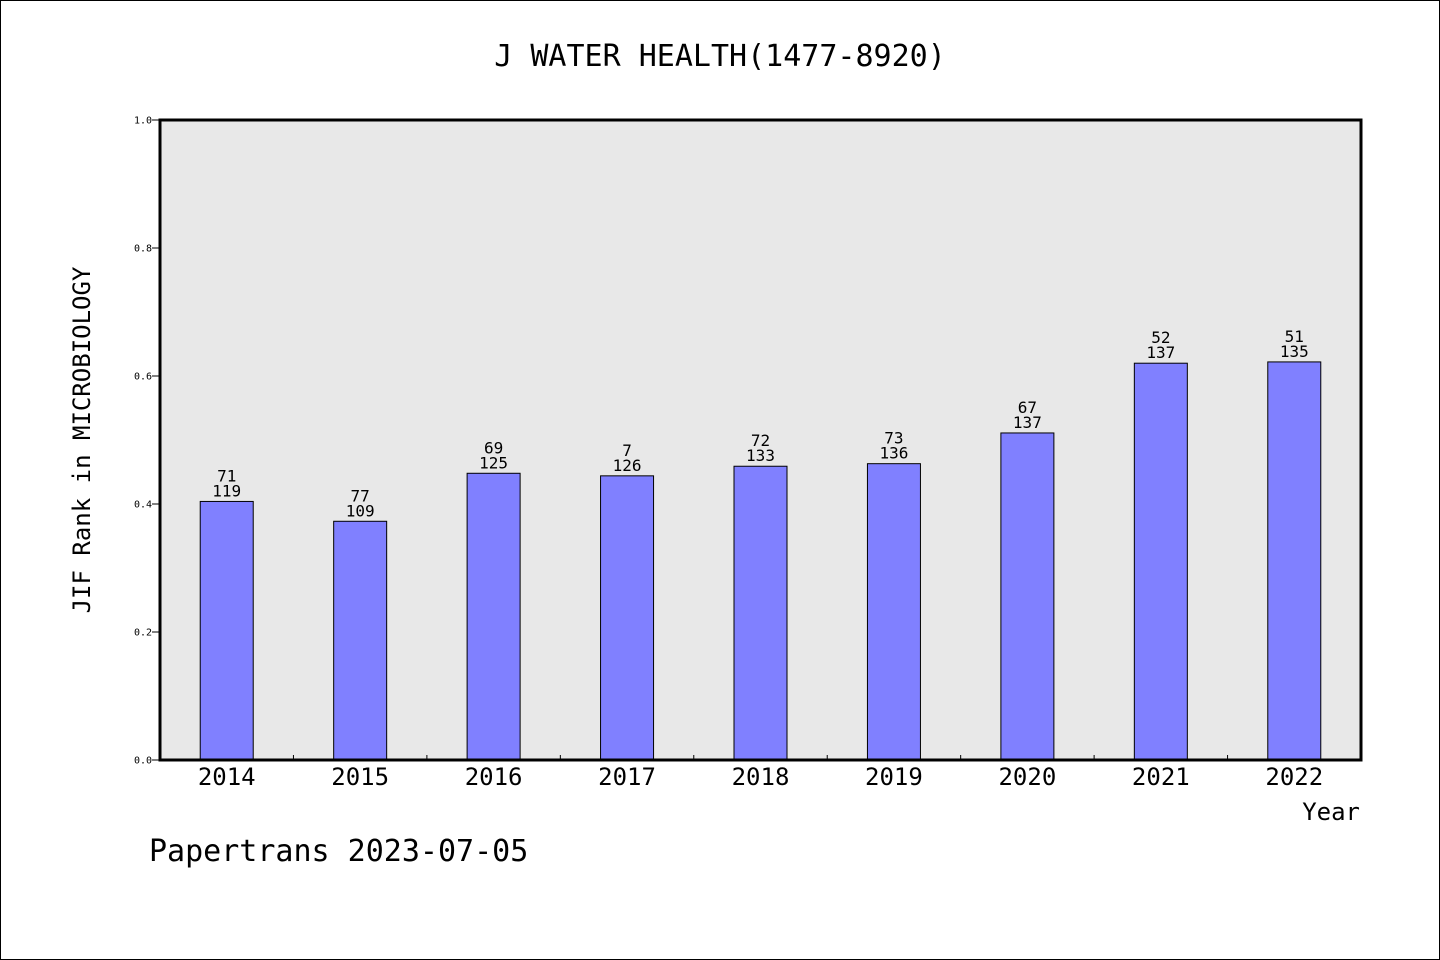 This screenshot has width=1440, height=960. What do you see at coordinates (493, 447) in the screenshot?
I see `bar-rank-label: 69` at bounding box center [493, 447].